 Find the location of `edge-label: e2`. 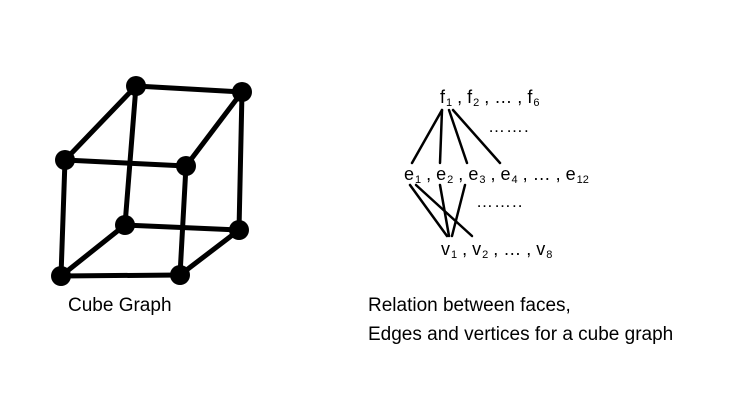

edge-label: e2 is located at coordinates (445, 175).